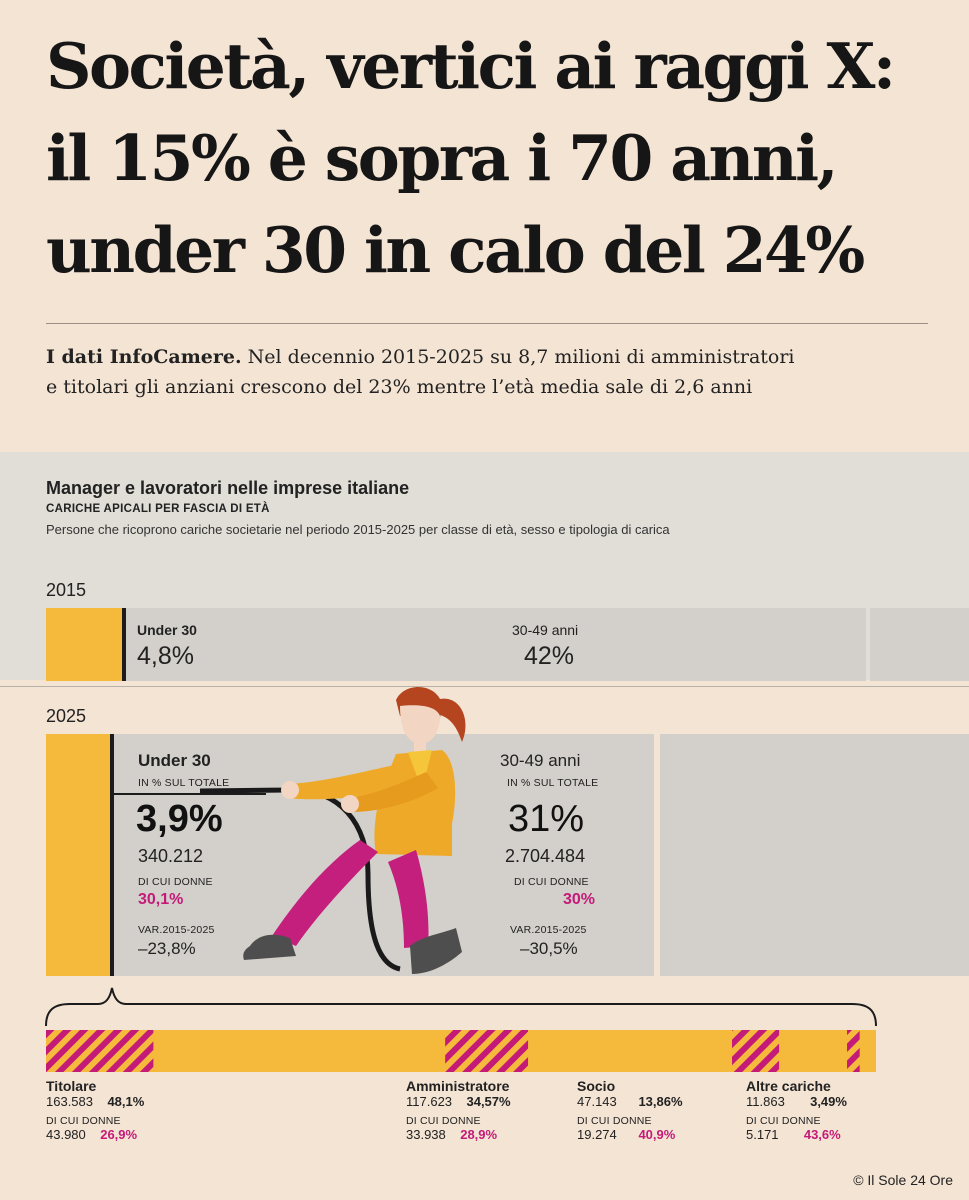 Image resolution: width=969 pixels, height=1200 pixels. Describe the element at coordinates (458, 1086) in the screenshot. I see `role-name: Amministratore` at that location.